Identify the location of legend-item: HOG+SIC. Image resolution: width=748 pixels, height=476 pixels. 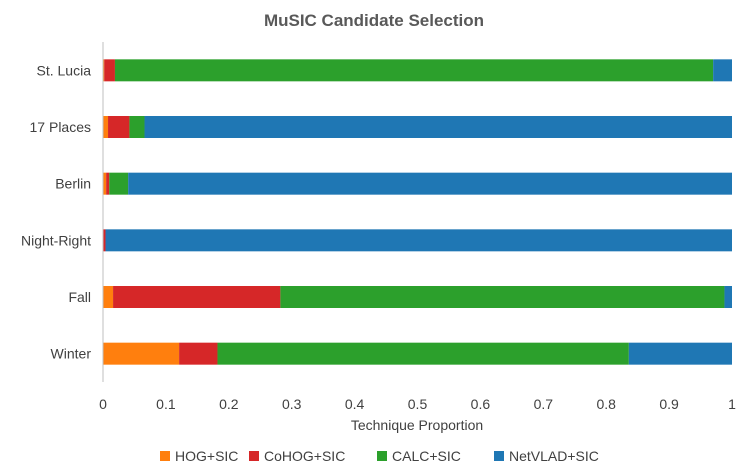
(199, 456).